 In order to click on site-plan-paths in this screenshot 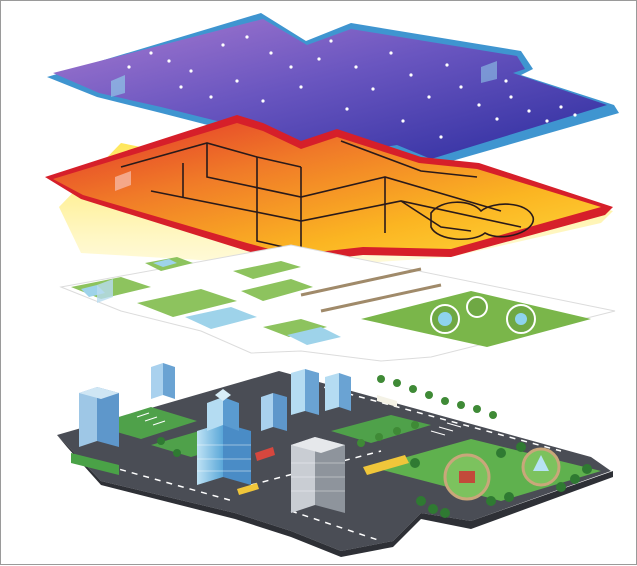, I will do `click(371, 290)`.